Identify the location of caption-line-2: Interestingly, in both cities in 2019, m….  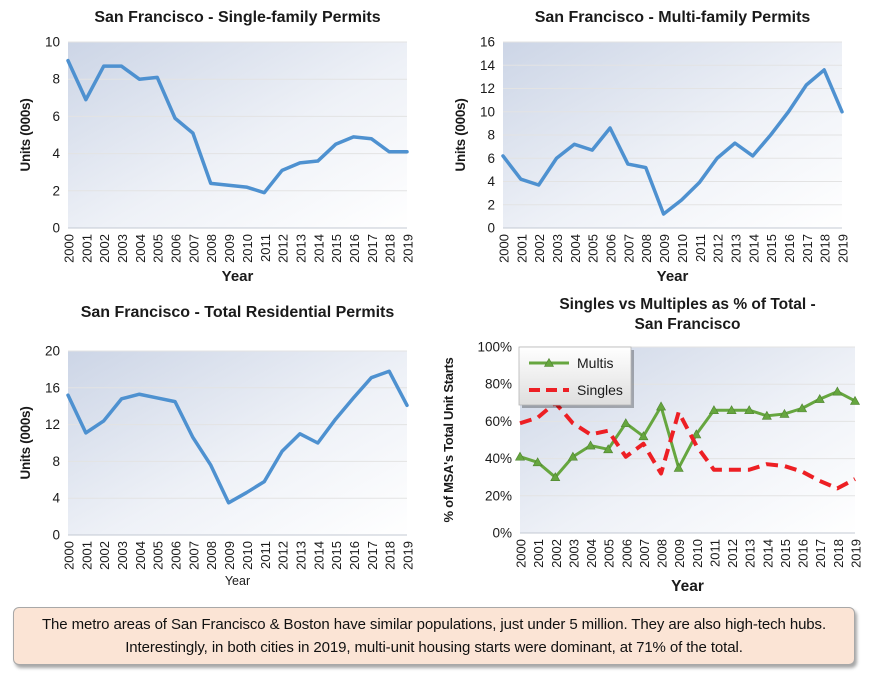
(434, 647).